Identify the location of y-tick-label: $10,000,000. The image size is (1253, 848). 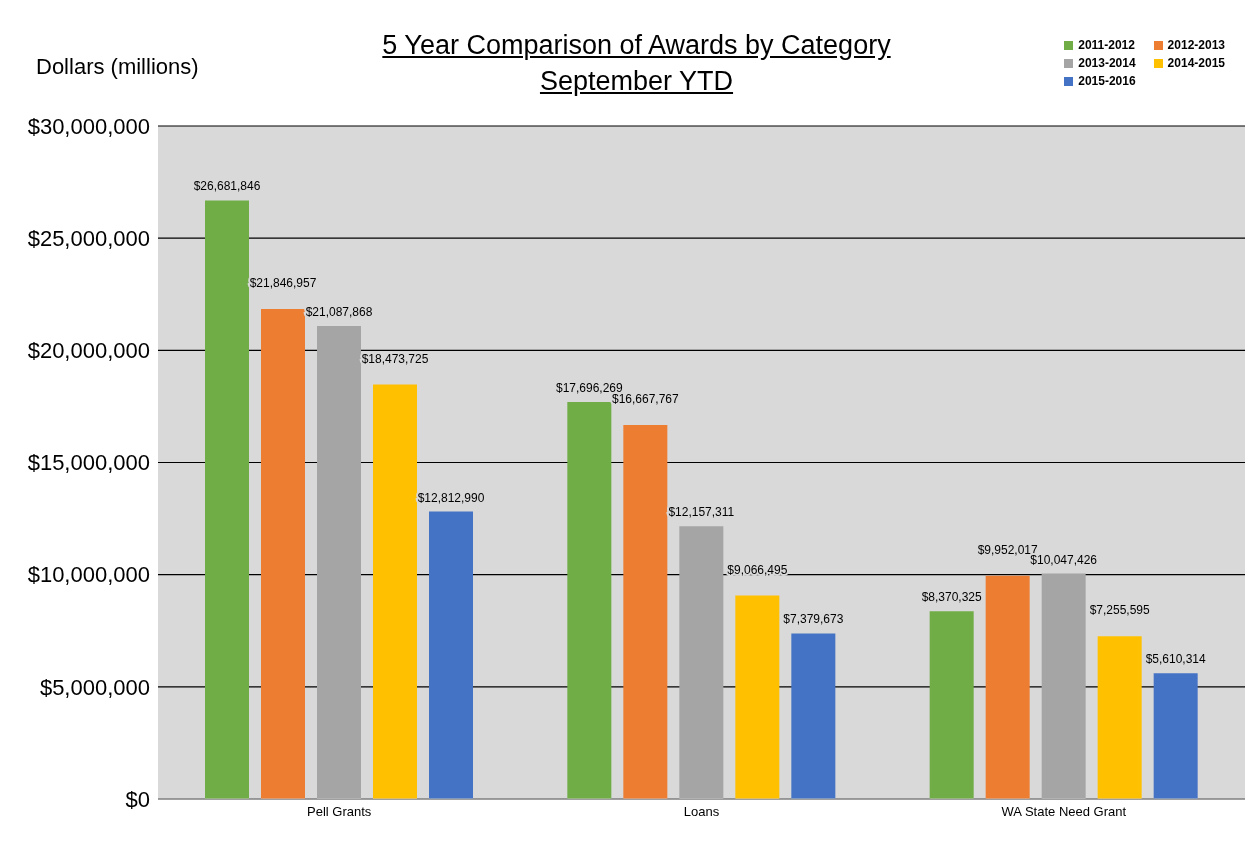
(88, 575).